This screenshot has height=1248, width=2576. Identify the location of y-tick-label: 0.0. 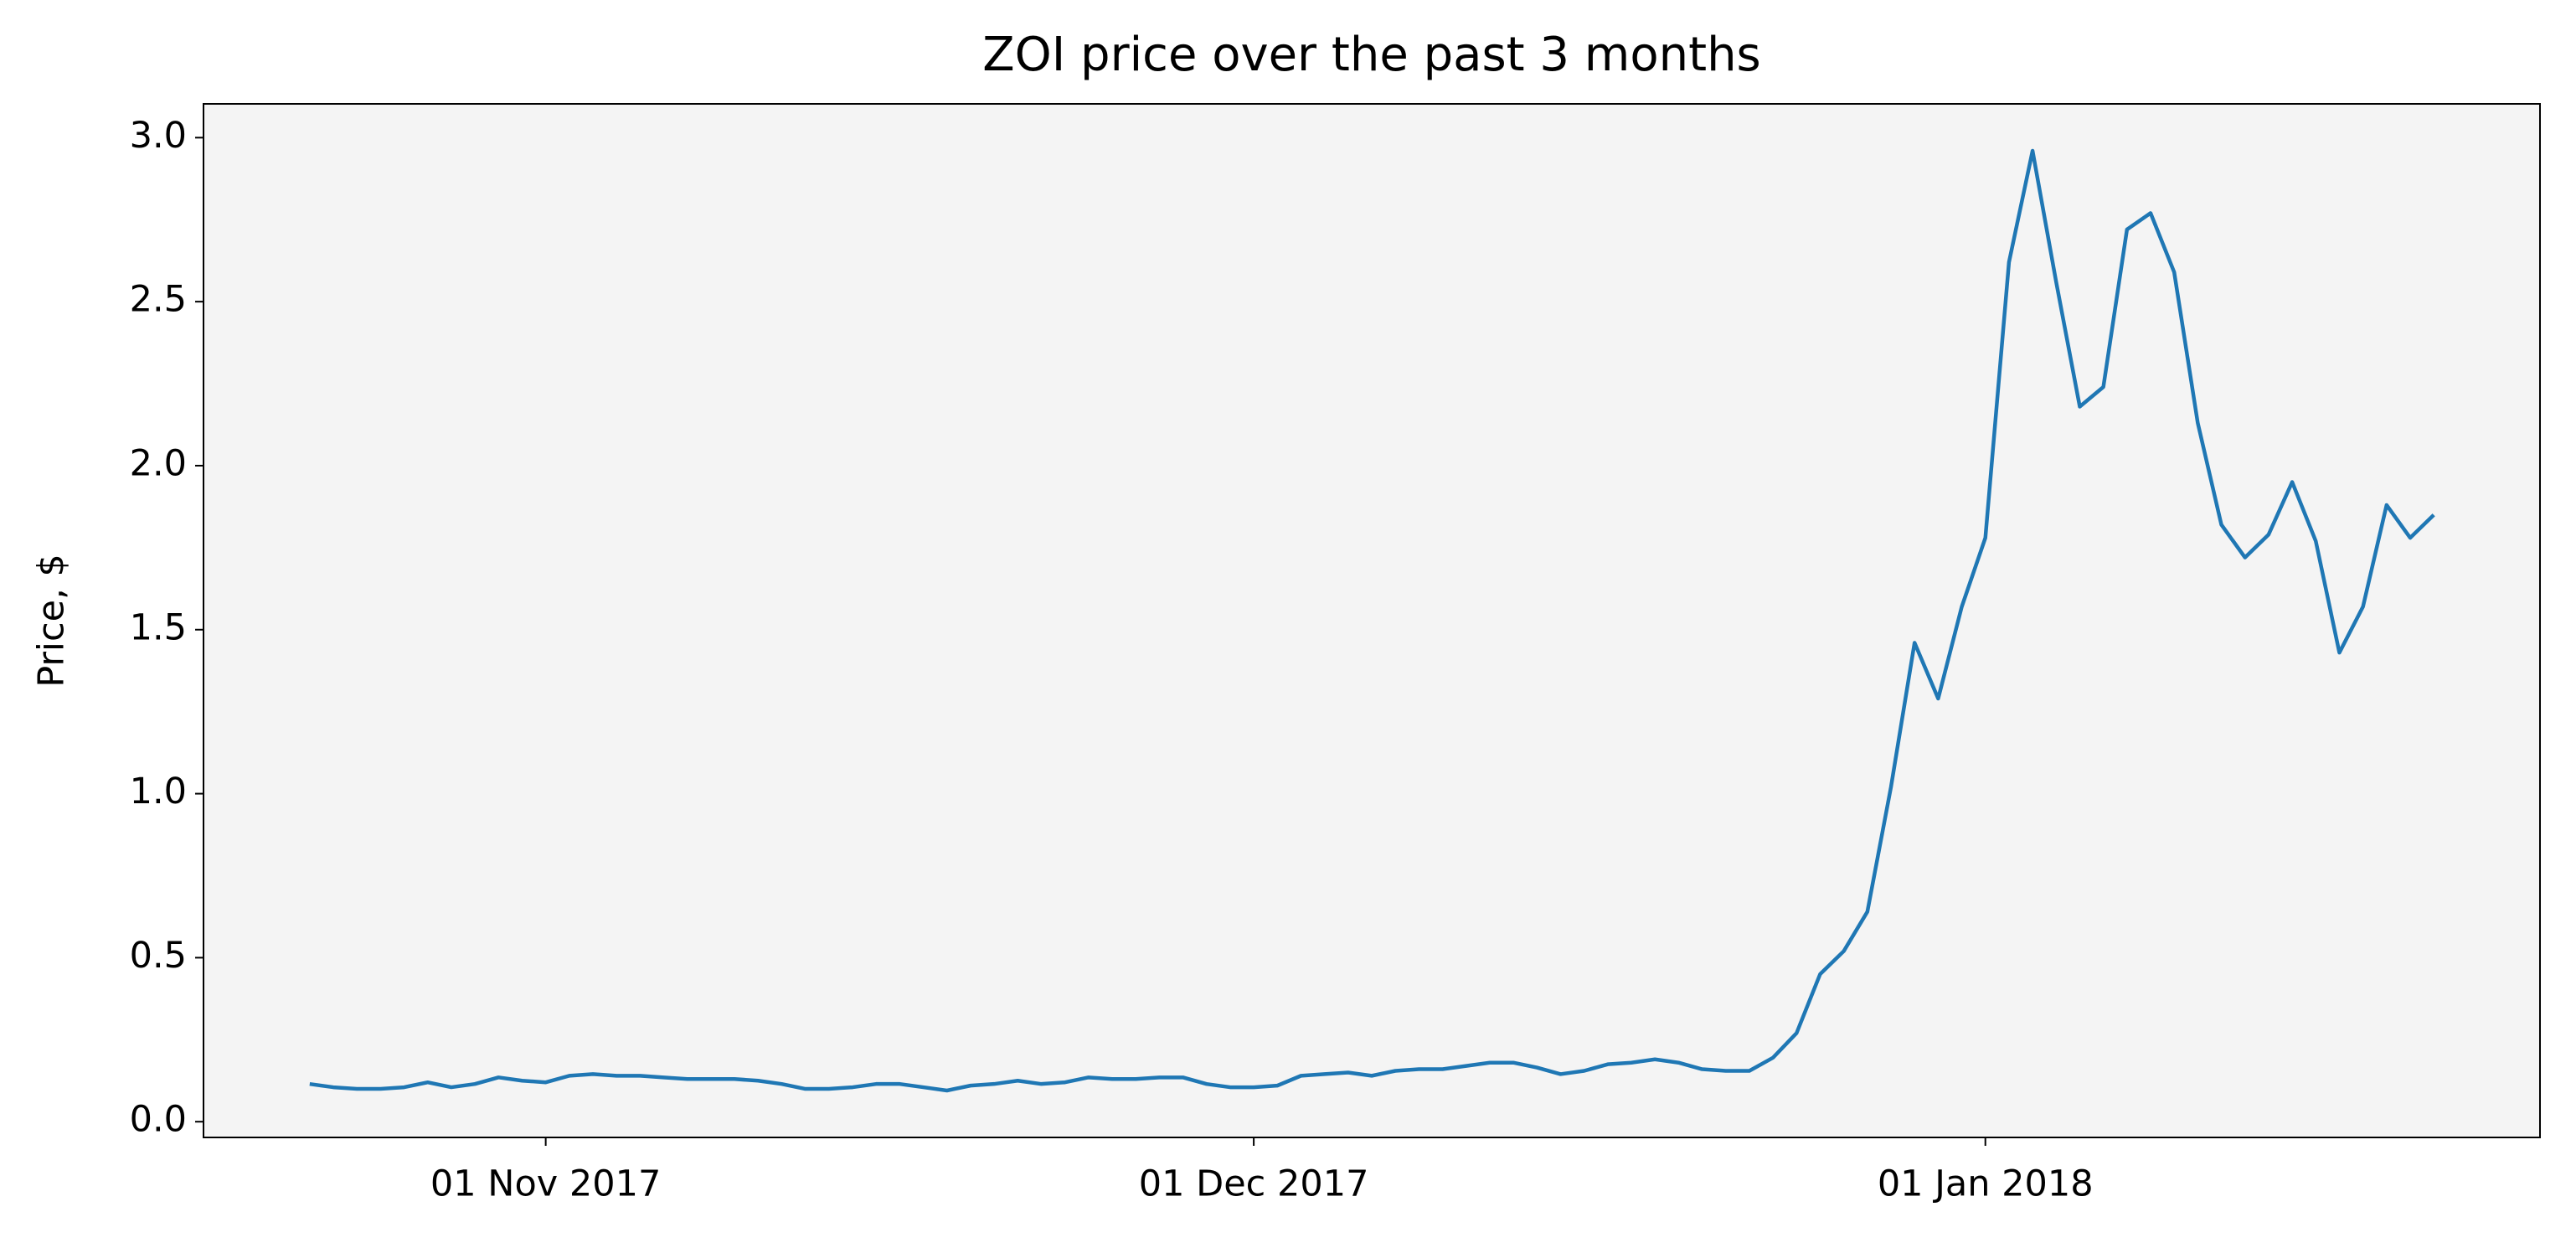
(158, 1120).